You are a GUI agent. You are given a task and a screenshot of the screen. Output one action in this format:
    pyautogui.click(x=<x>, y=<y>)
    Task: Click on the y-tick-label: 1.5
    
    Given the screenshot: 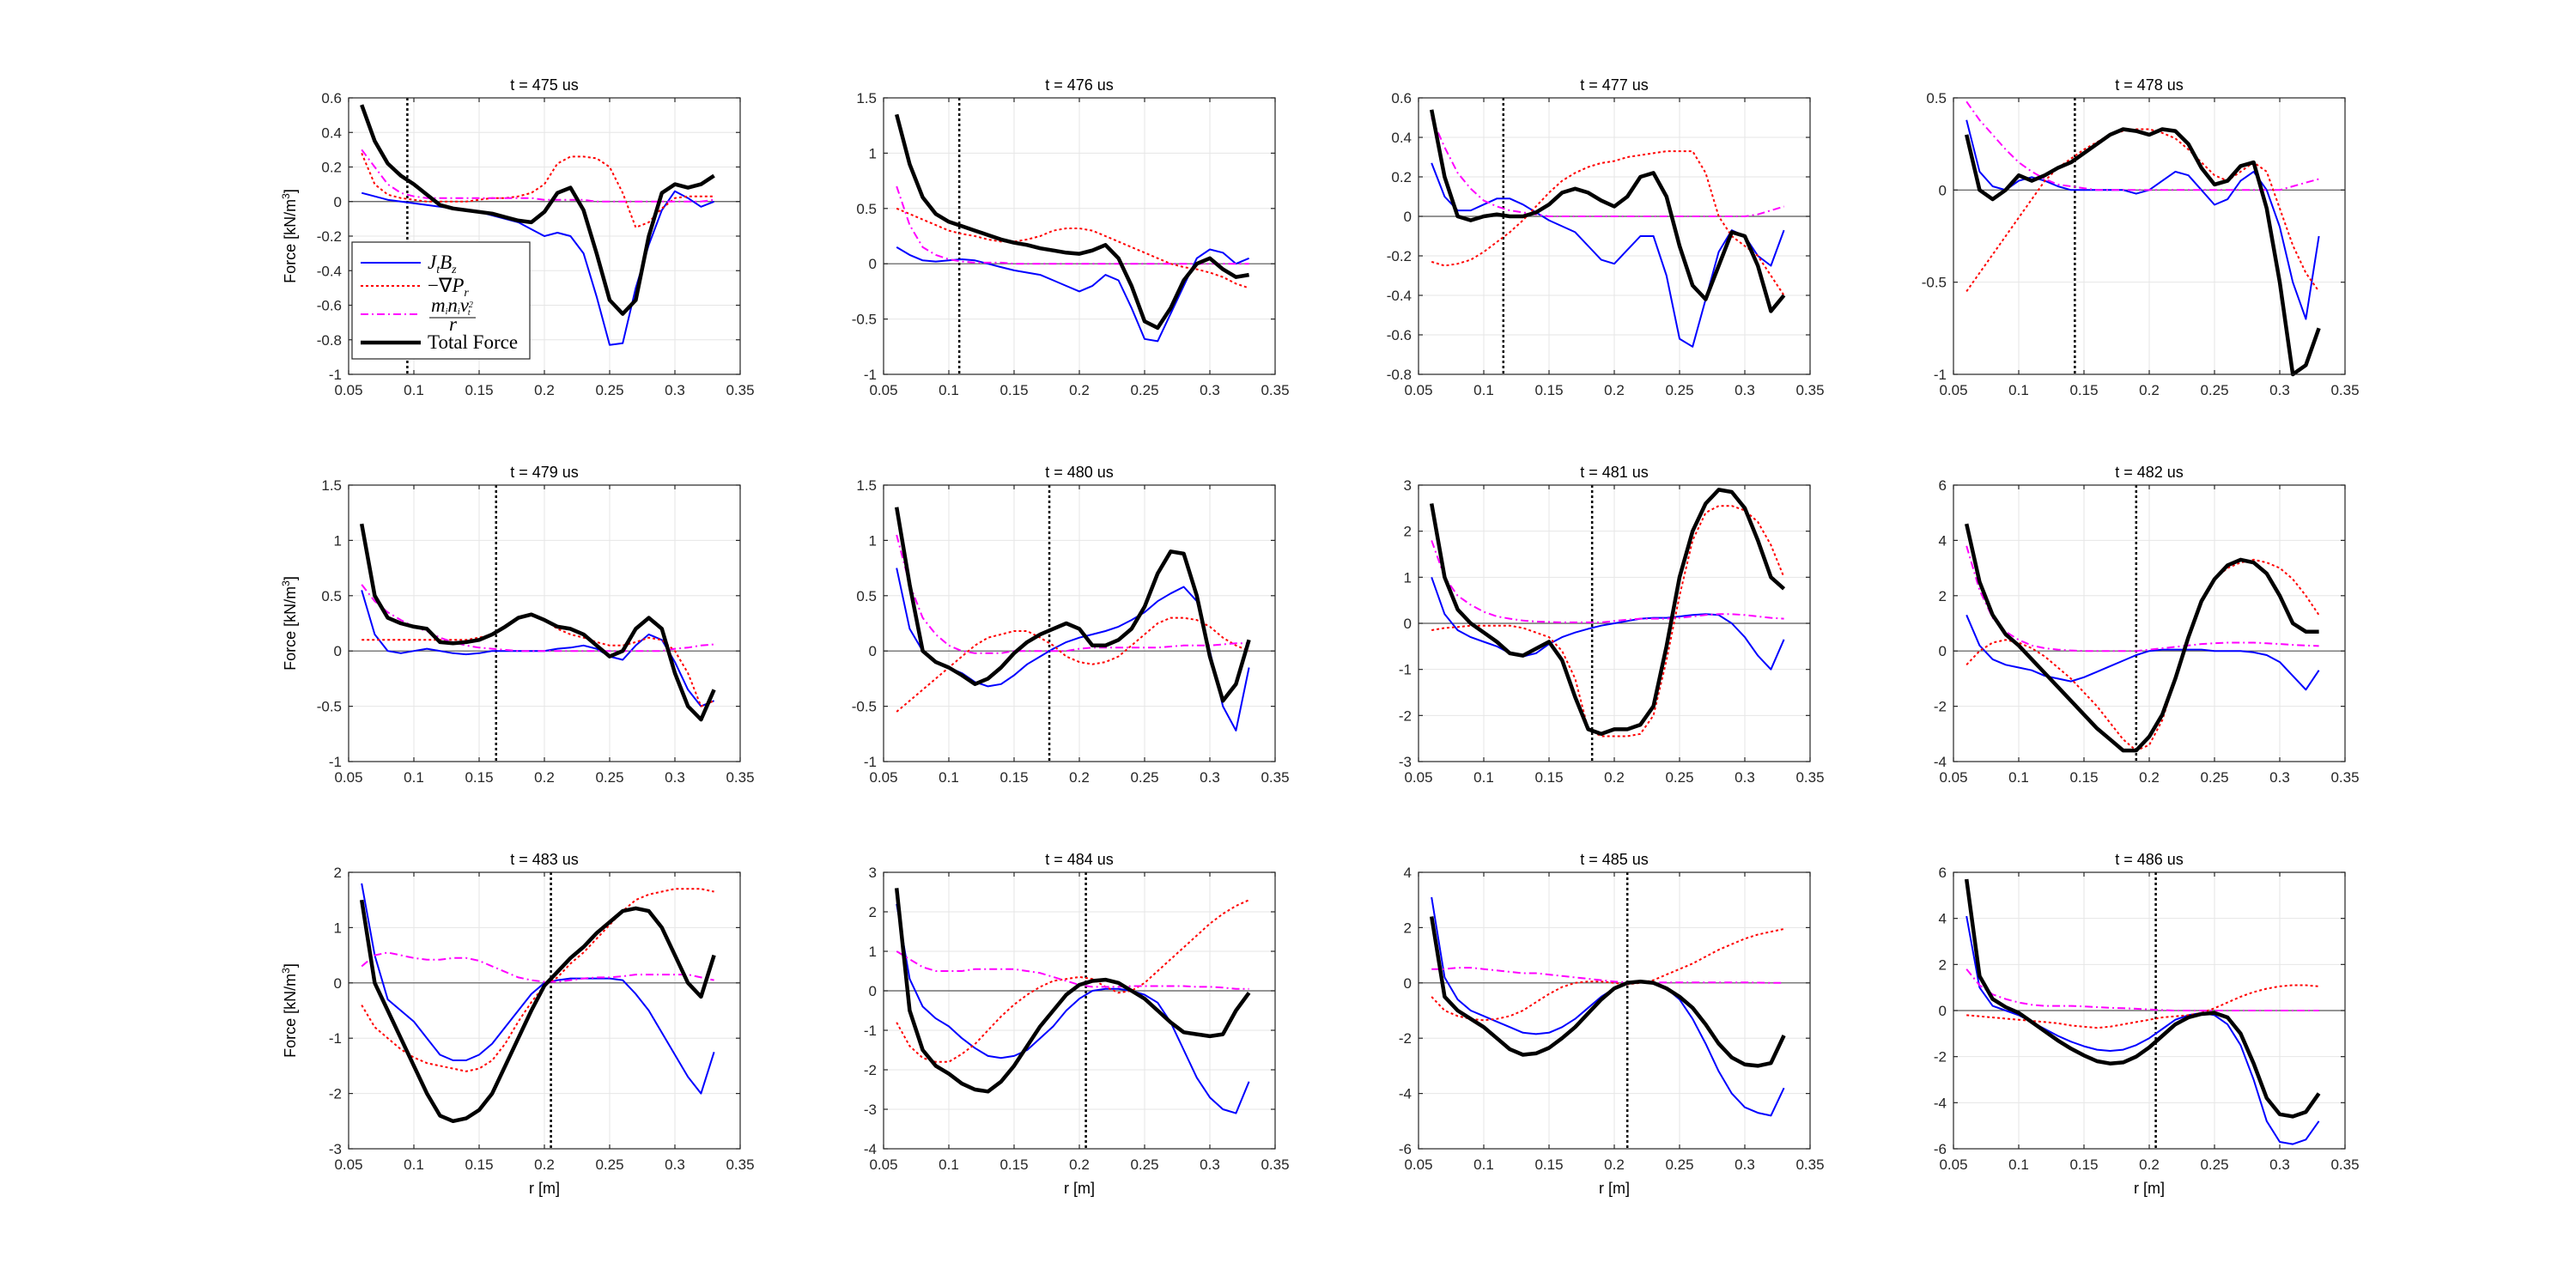 What is the action you would take?
    pyautogui.click(x=867, y=98)
    